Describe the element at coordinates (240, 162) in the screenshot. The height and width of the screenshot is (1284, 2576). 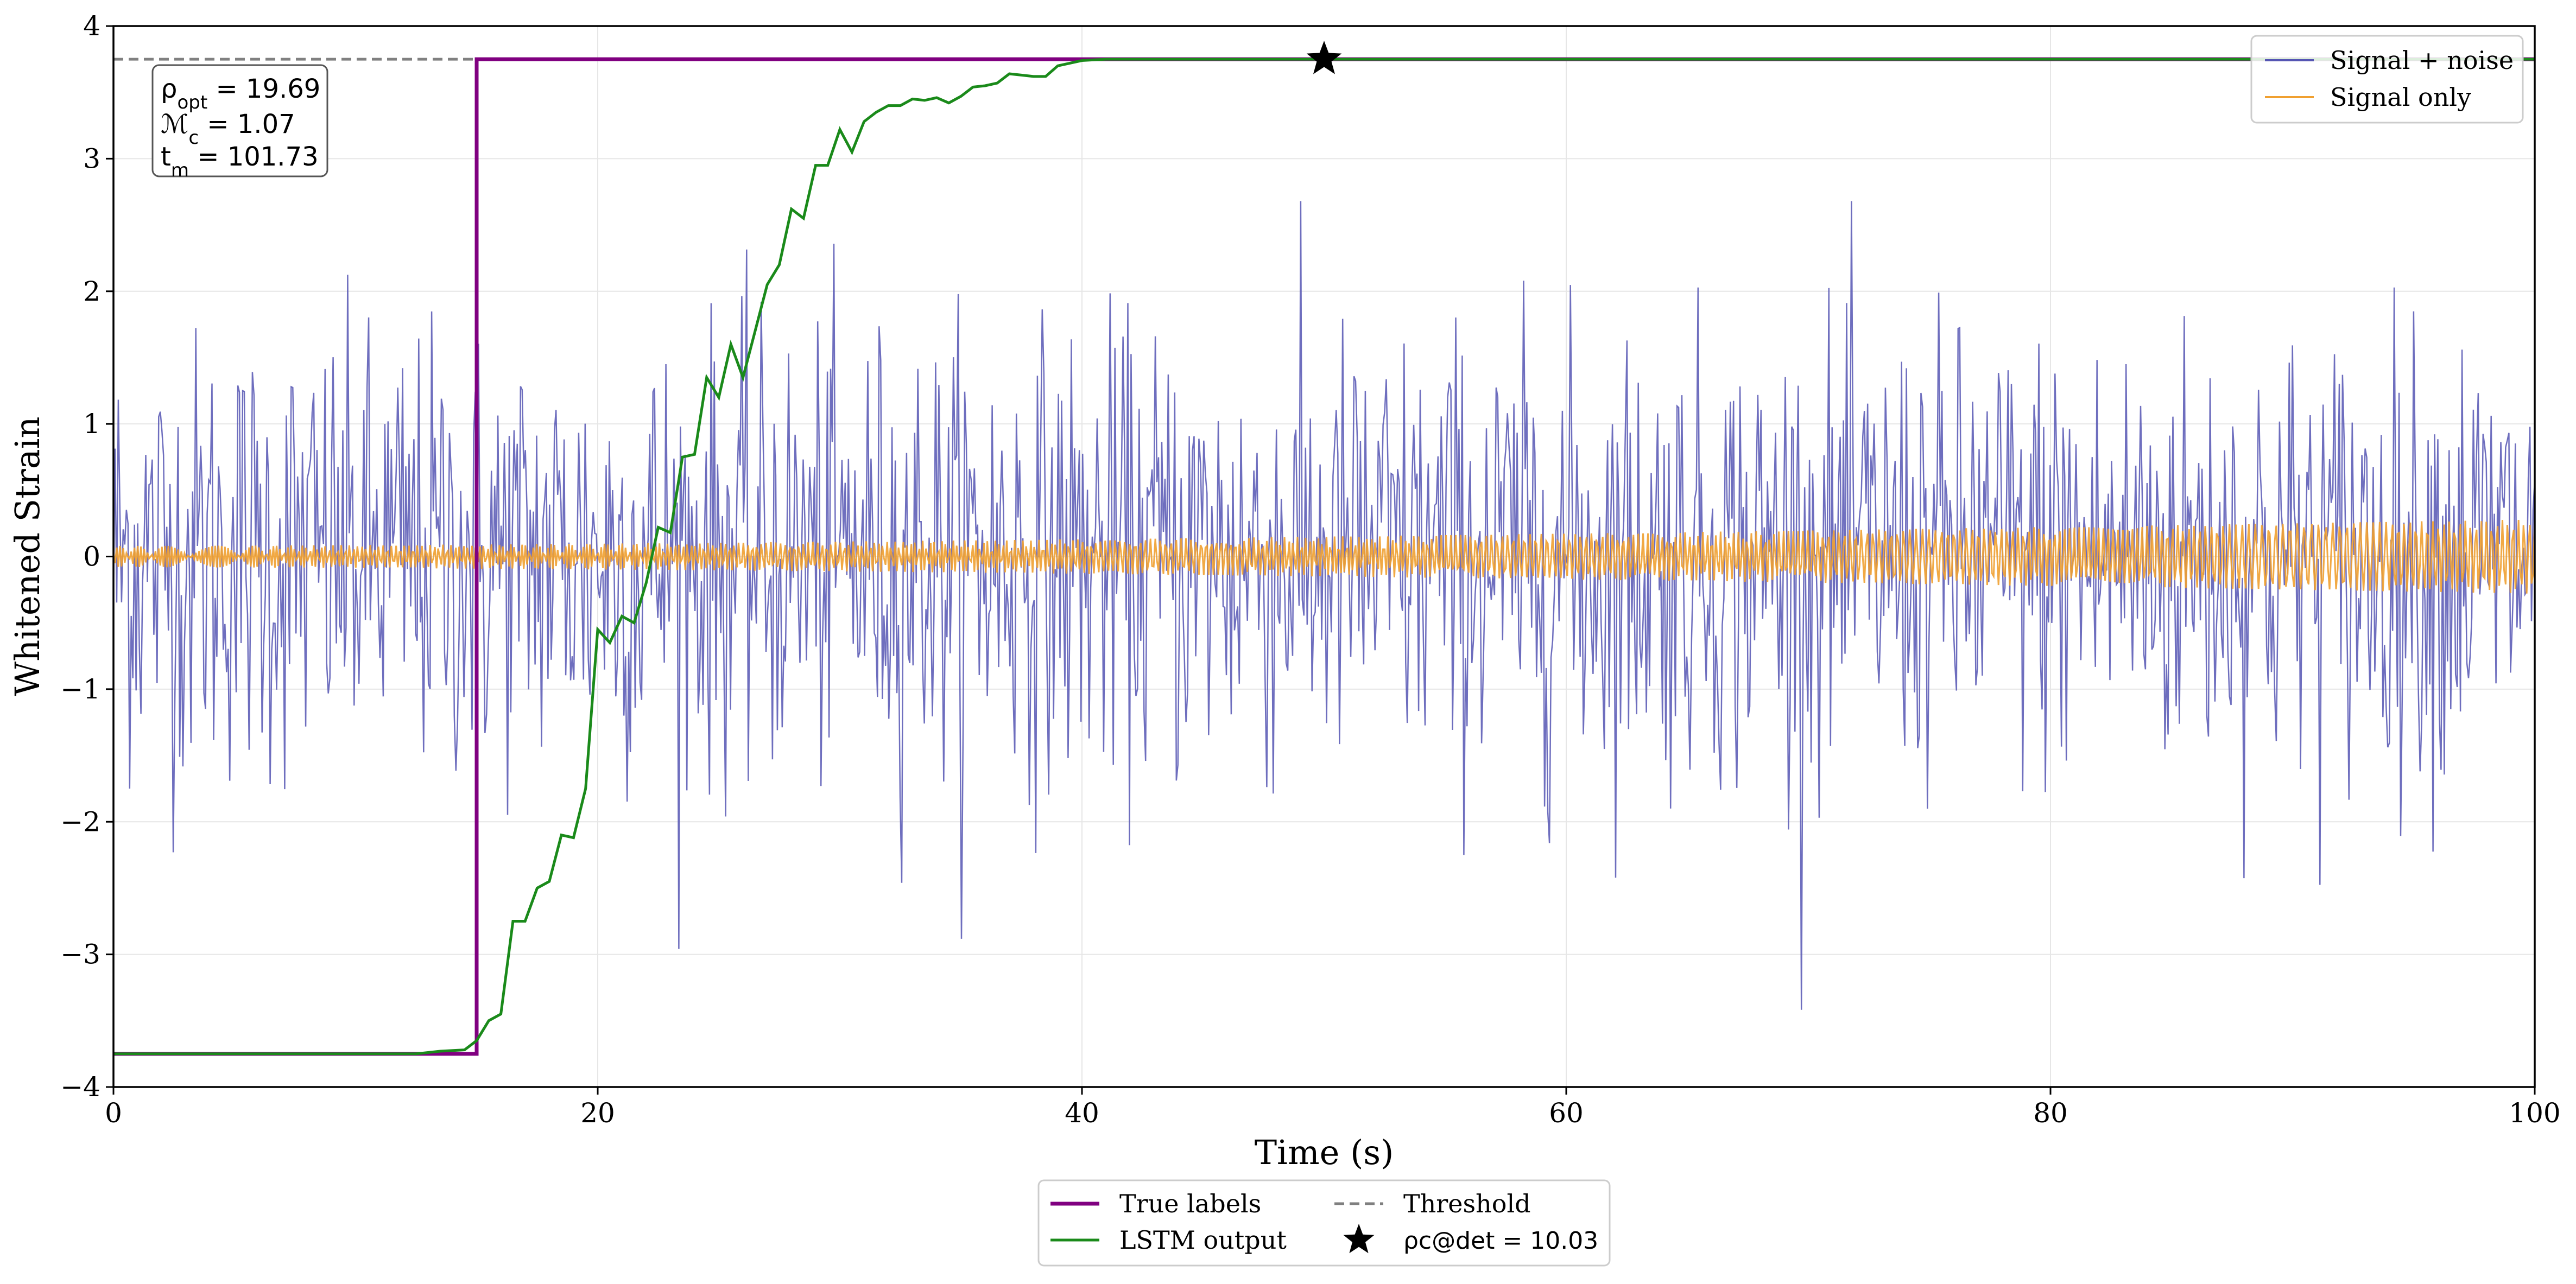
I see `annotation-tm: tm = 101.73` at that location.